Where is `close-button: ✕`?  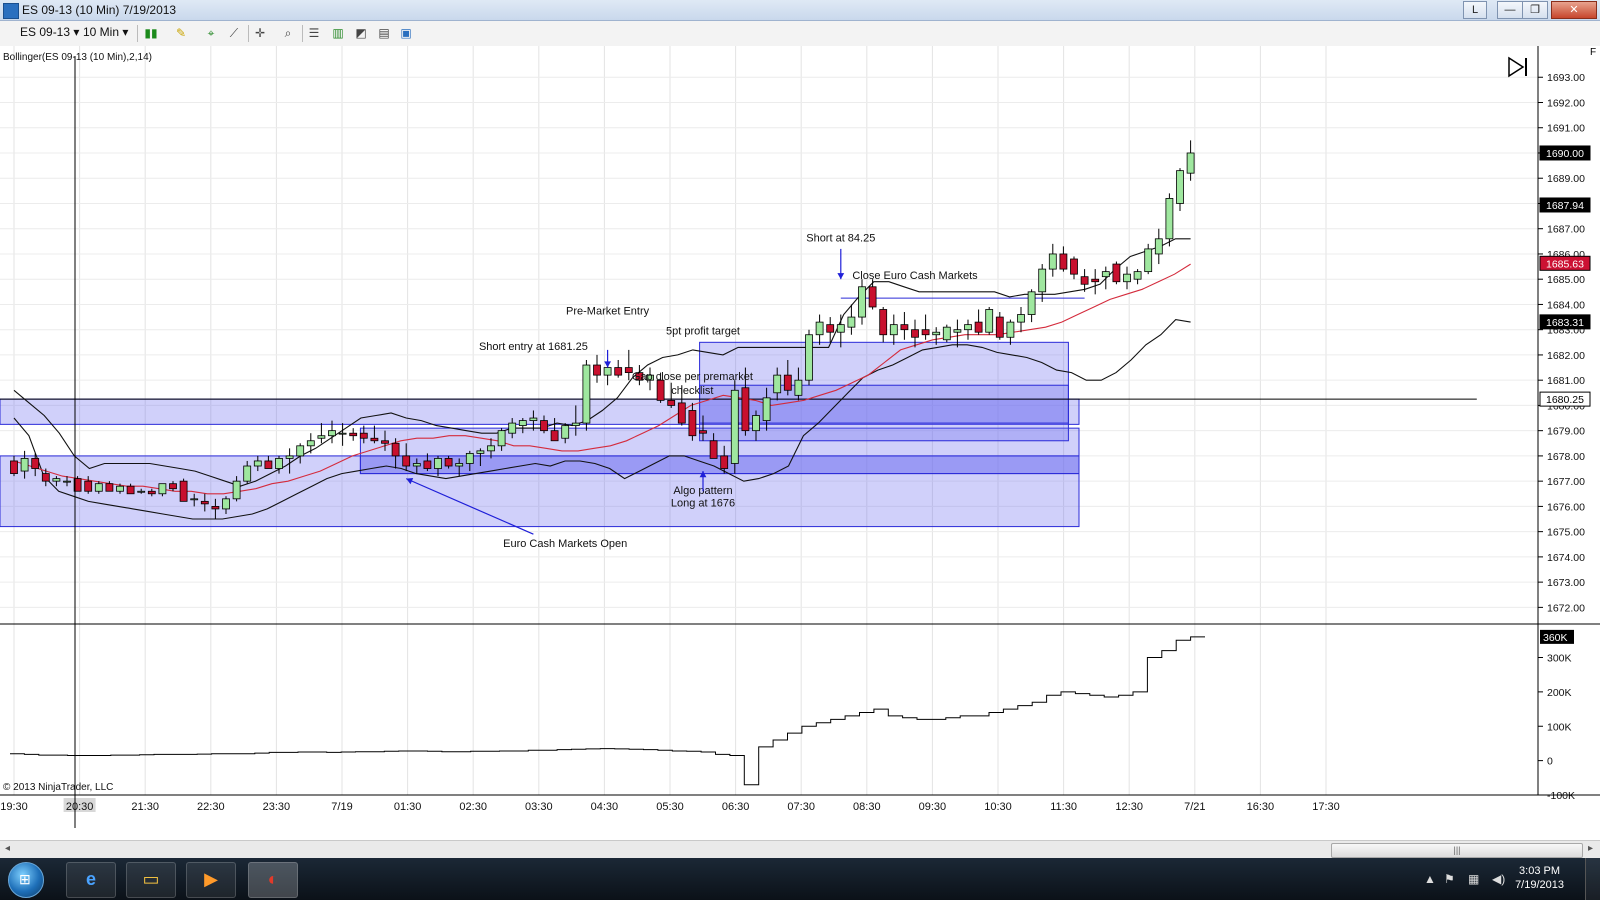
close-button: ✕ is located at coordinates (1574, 10).